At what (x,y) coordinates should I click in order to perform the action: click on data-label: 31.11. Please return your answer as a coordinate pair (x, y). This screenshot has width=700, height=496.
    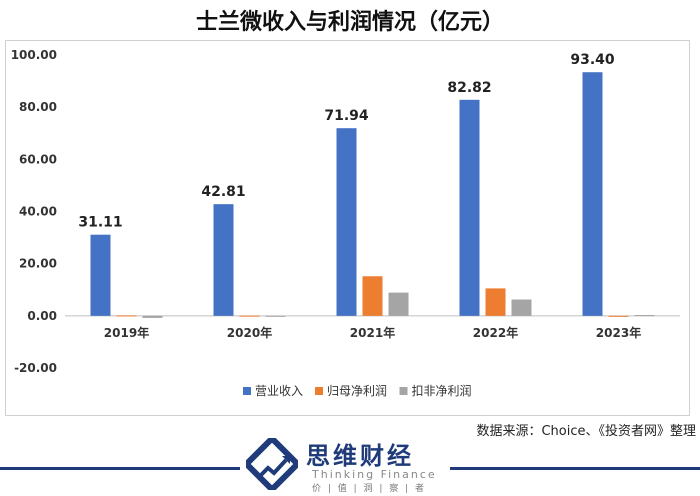
    Looking at the image, I should click on (100, 223).